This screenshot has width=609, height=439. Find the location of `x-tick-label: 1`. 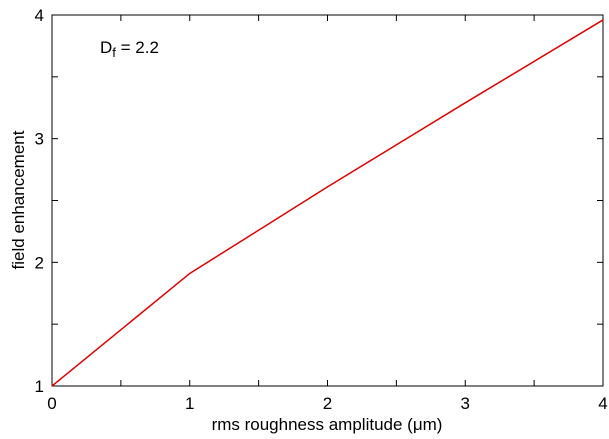

x-tick-label: 1 is located at coordinates (189, 403).